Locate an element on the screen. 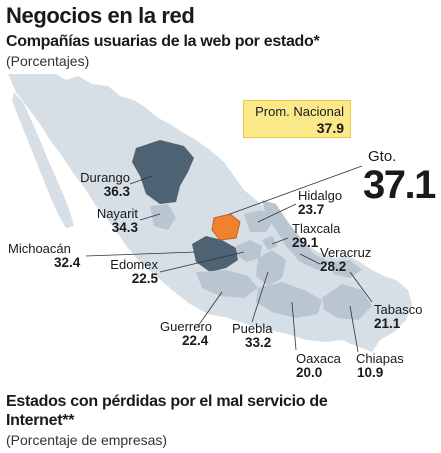 The height and width of the screenshot is (453, 441). leader-edomex is located at coordinates (202, 262).